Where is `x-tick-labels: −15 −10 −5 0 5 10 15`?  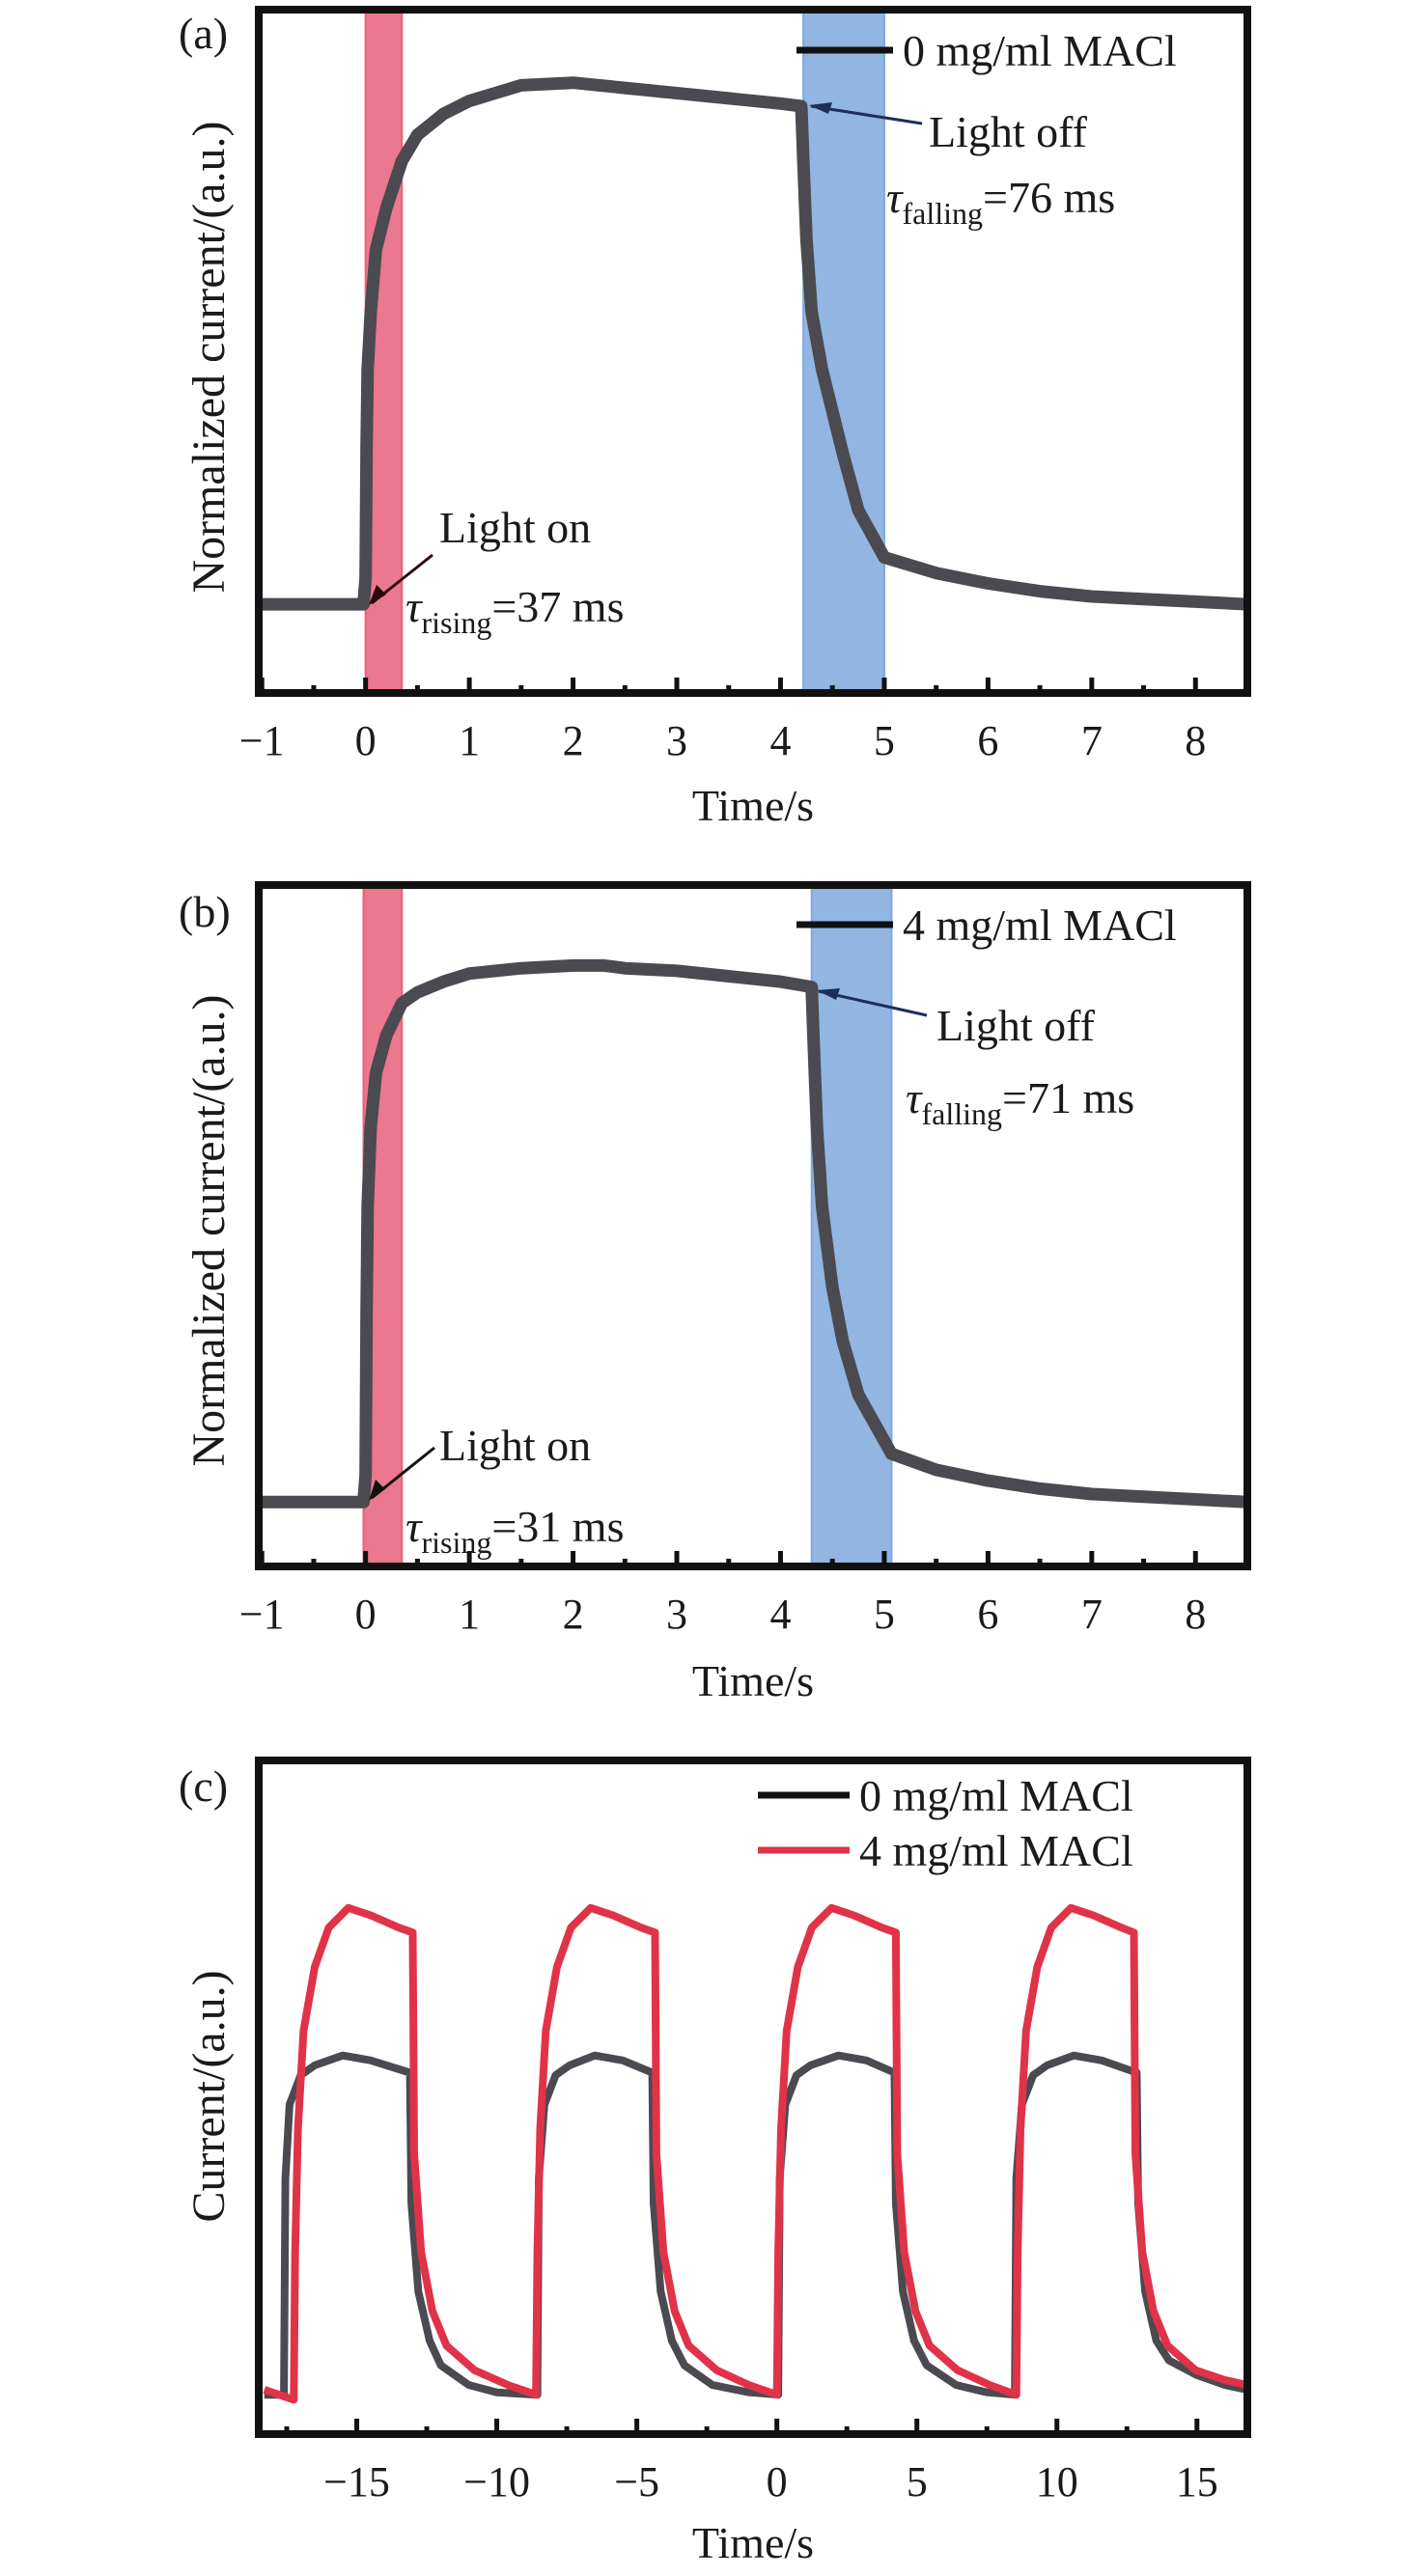 x-tick-labels: −15 −10 −5 0 5 10 15 is located at coordinates (771, 2482).